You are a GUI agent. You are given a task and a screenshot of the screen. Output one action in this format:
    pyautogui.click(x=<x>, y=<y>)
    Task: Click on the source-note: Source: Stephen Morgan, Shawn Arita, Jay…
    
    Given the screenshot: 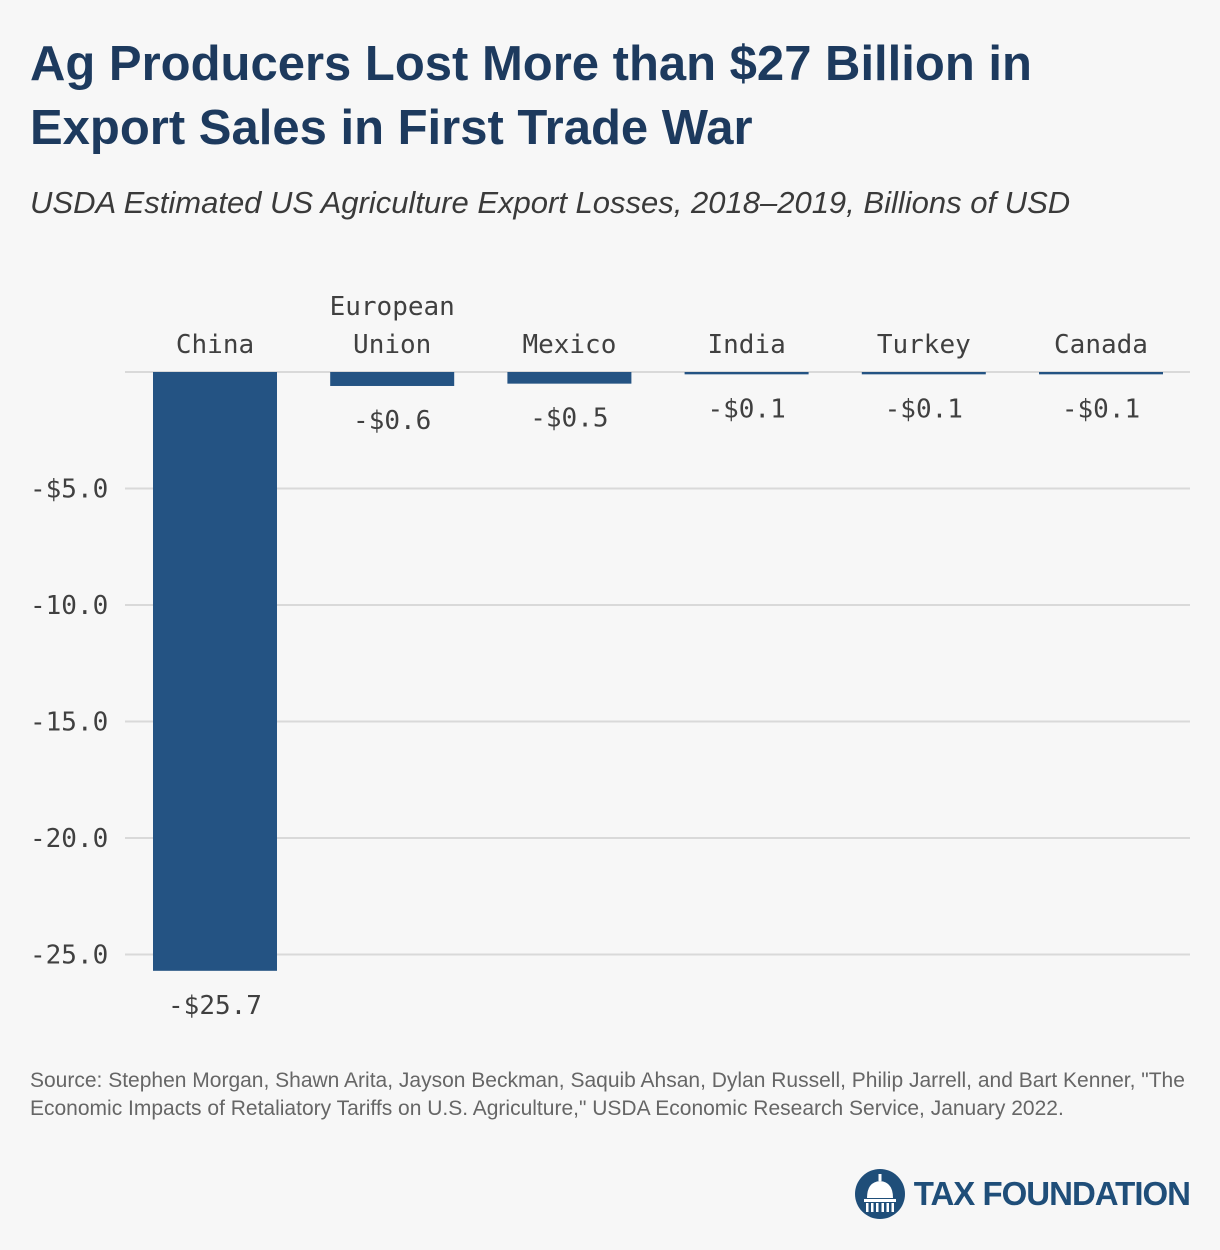 What is the action you would take?
    pyautogui.click(x=607, y=1094)
    